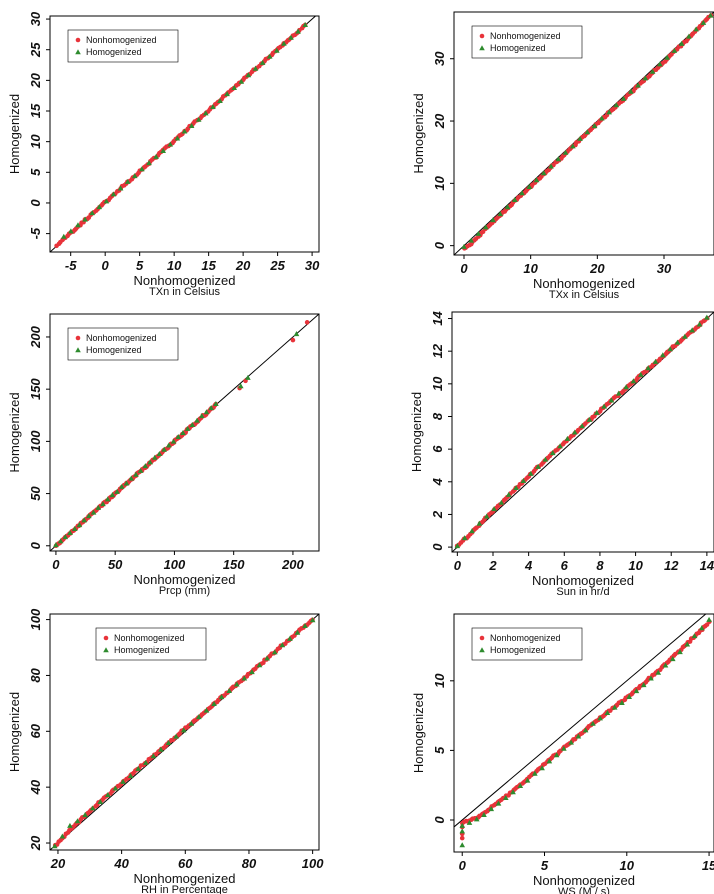 The width and height of the screenshot is (714, 894). Describe the element at coordinates (565, 565) in the screenshot. I see `x-tick-label: 6` at that location.